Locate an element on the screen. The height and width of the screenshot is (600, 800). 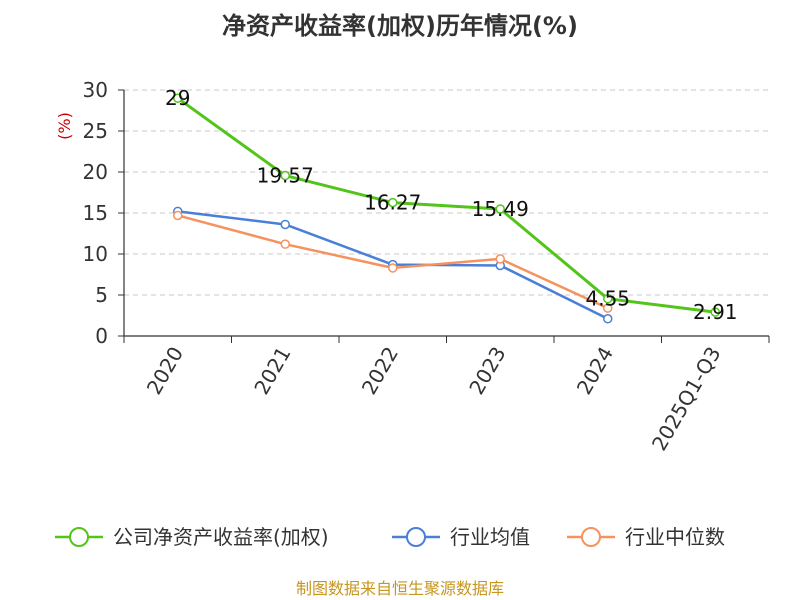
x-tick-label: 2023 is located at coordinates (487, 371).